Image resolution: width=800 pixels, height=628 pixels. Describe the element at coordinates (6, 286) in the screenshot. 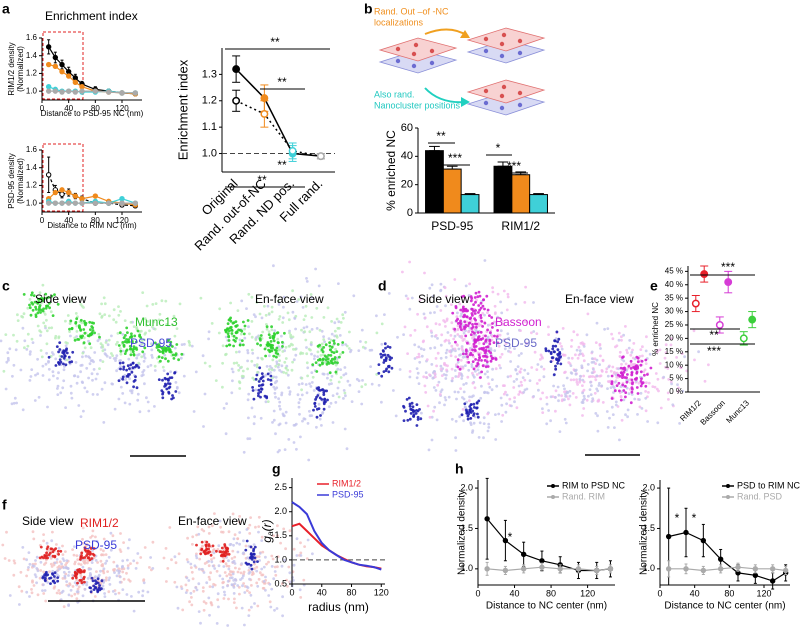

I see `panel-label: c` at that location.